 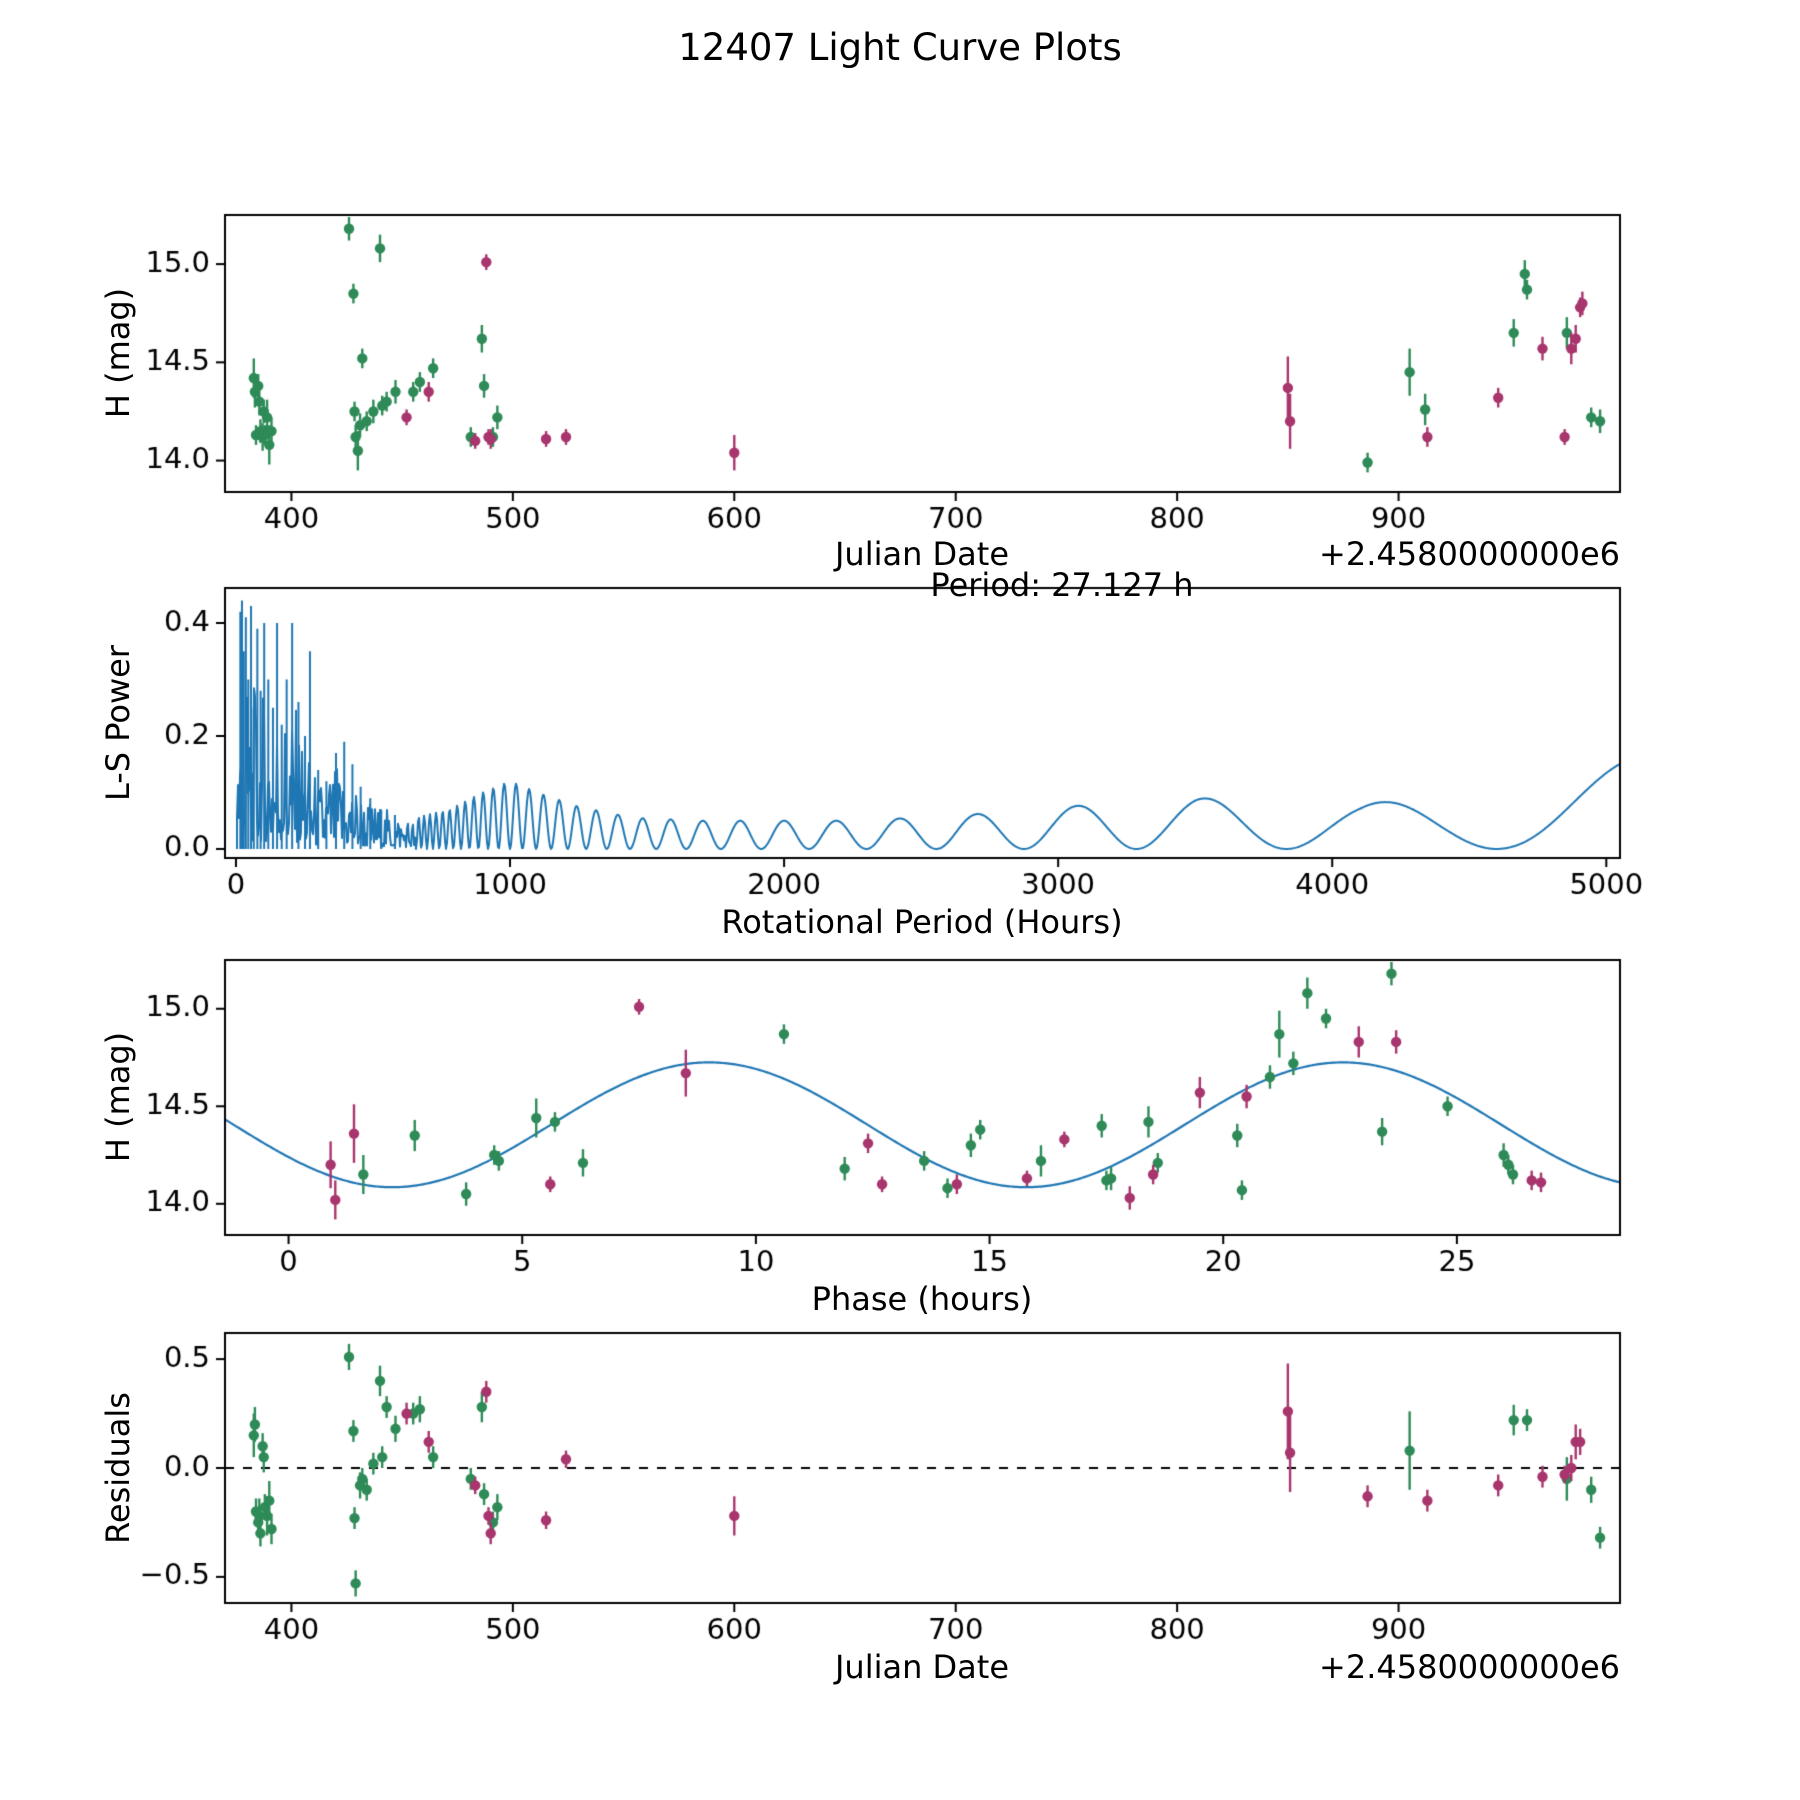 I want to click on ylabel-lightcurve: H (mag), so click(x=118, y=353).